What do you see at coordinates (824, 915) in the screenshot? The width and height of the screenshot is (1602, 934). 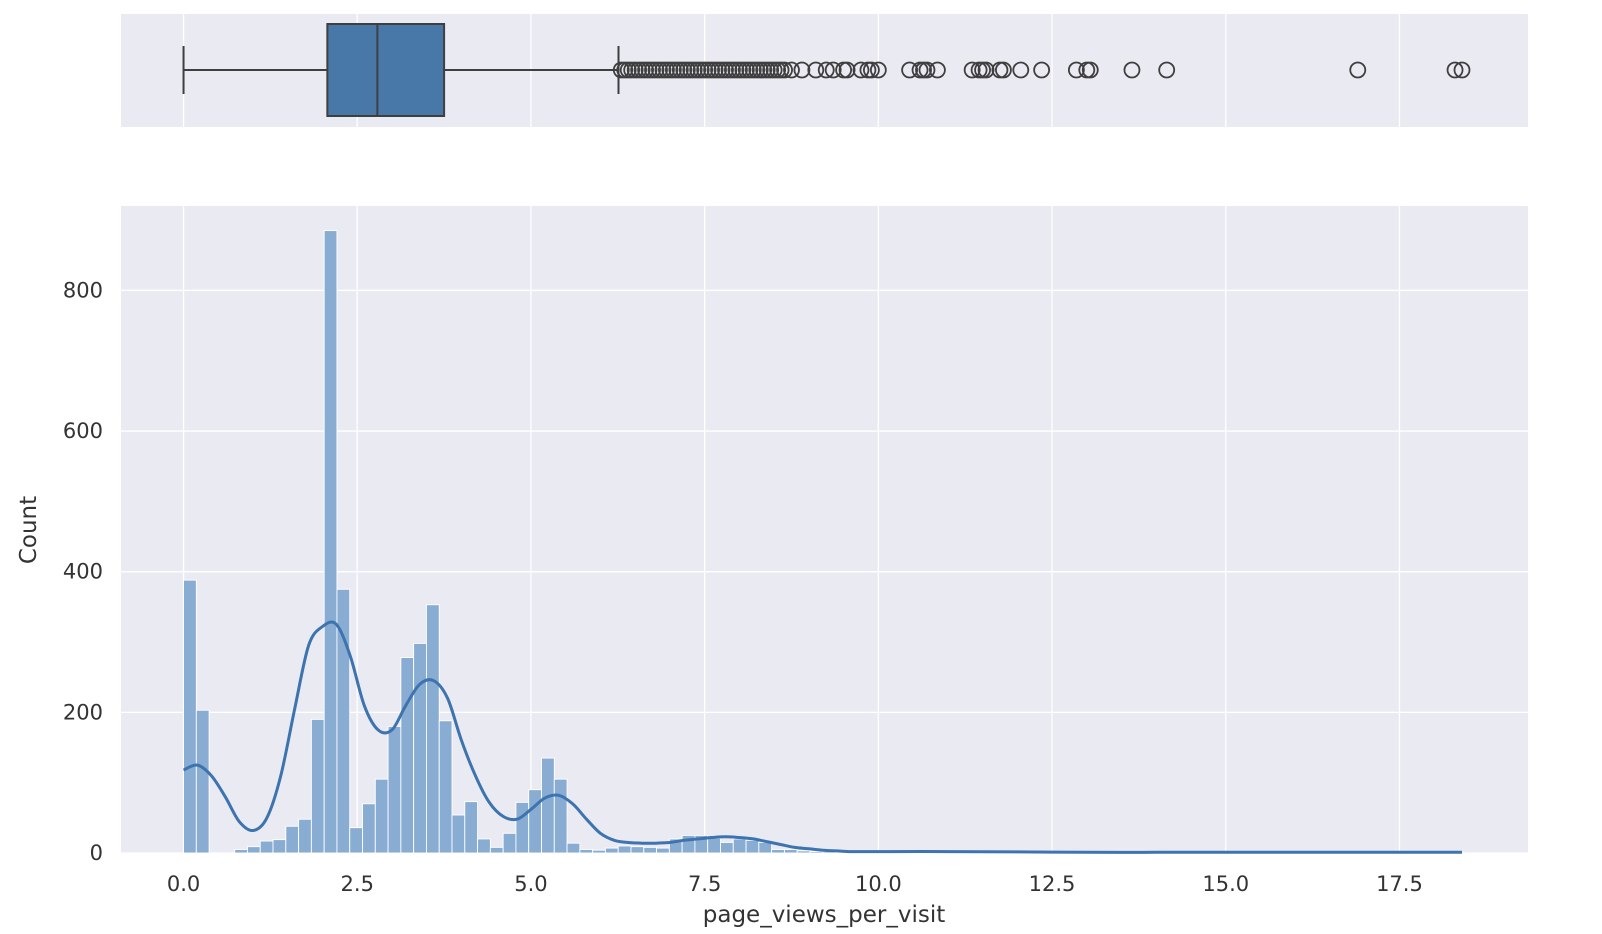 I see `x-axis-label: page_views_per_visit` at bounding box center [824, 915].